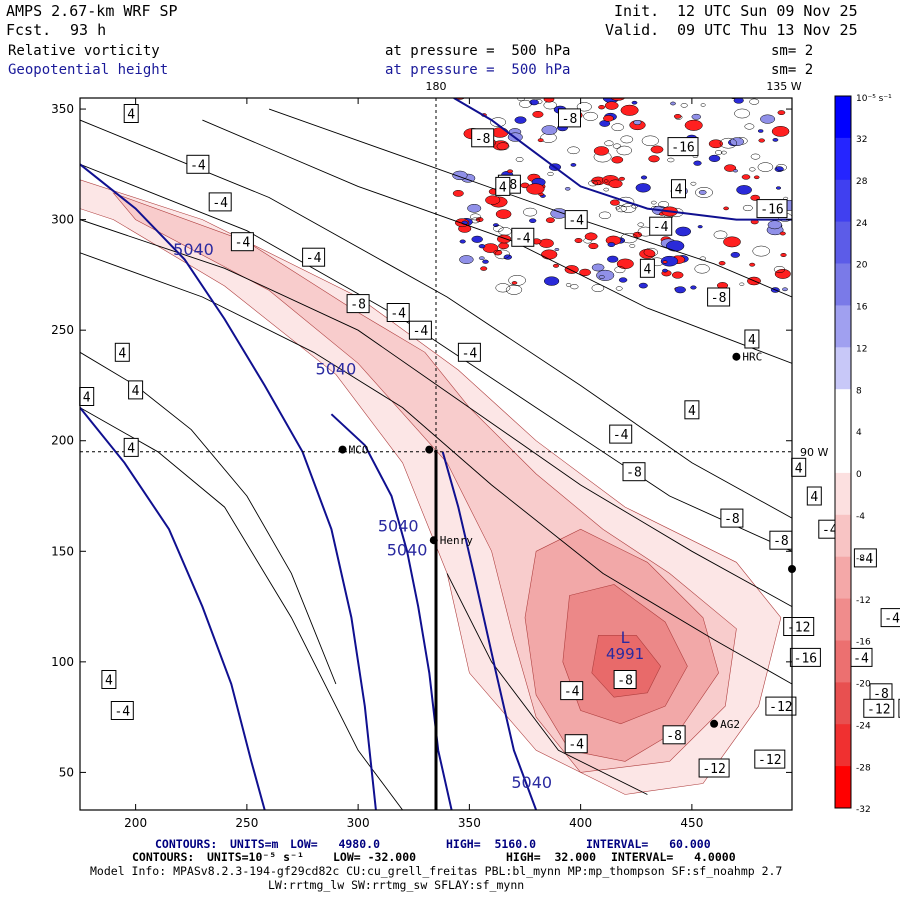 The width and height of the screenshot is (900, 900). What do you see at coordinates (478, 70) in the screenshot?
I see `field2-level: at pressure = 500 hPa` at bounding box center [478, 70].